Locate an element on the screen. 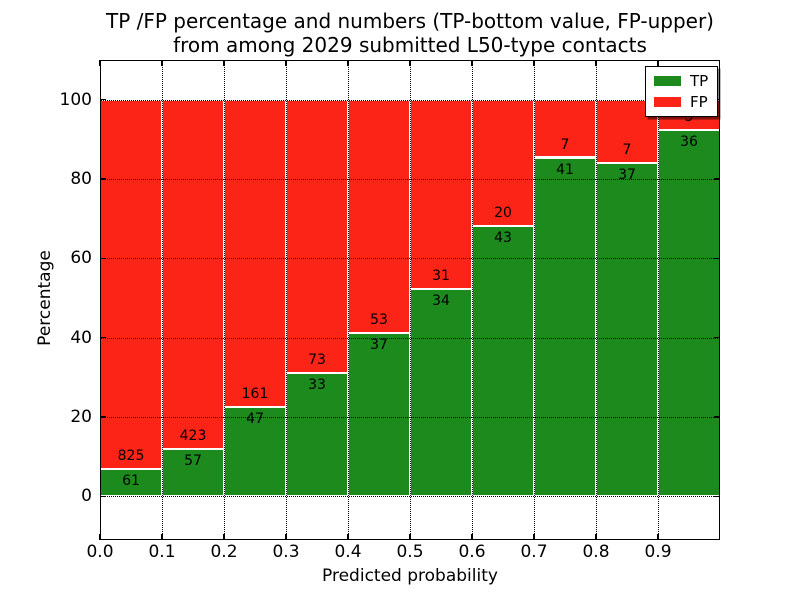 This screenshot has width=800, height=600. y-tick-label: 80 is located at coordinates (81, 179).